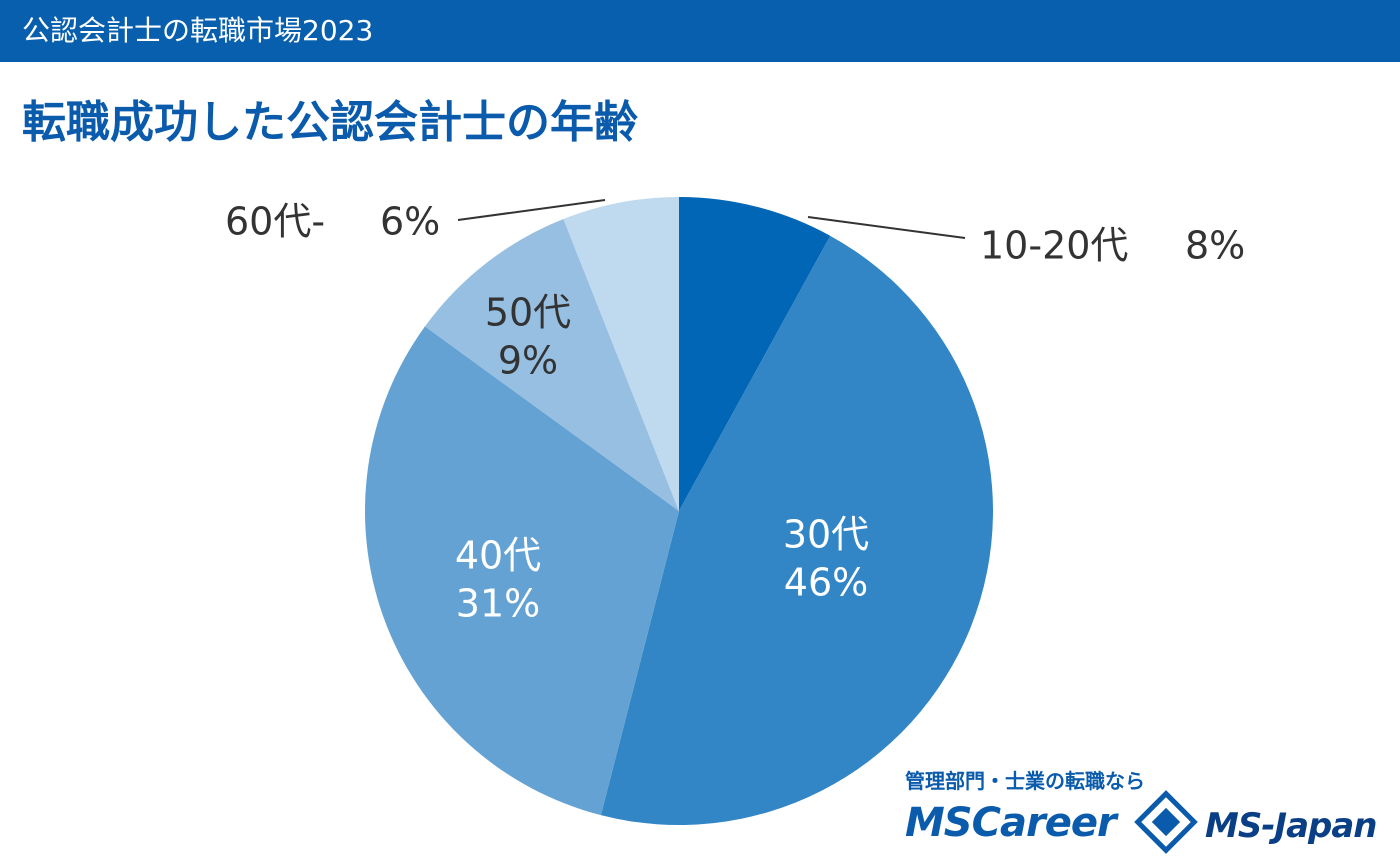 The width and height of the screenshot is (1400, 866). I want to click on category-label: 50代, so click(528, 313).